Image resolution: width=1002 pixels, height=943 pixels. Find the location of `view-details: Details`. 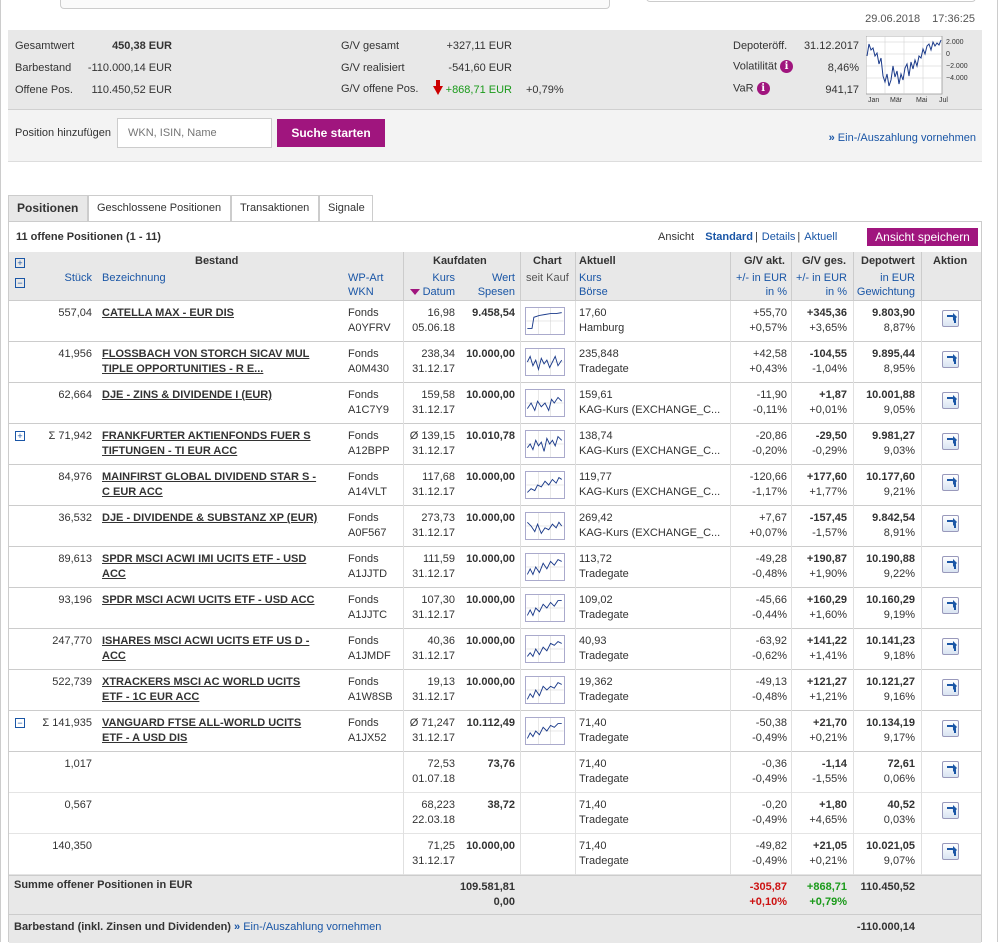

view-details: Details is located at coordinates (778, 237).